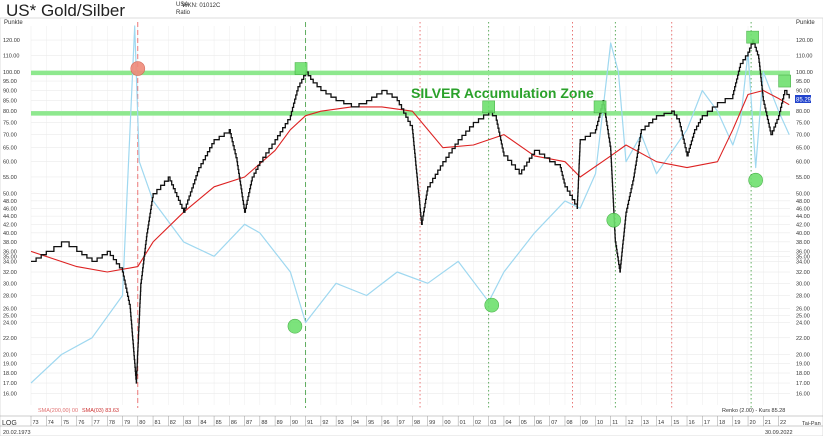  What do you see at coordinates (10, 257) in the screenshot?
I see `y-tick-label-left: 35.00` at bounding box center [10, 257].